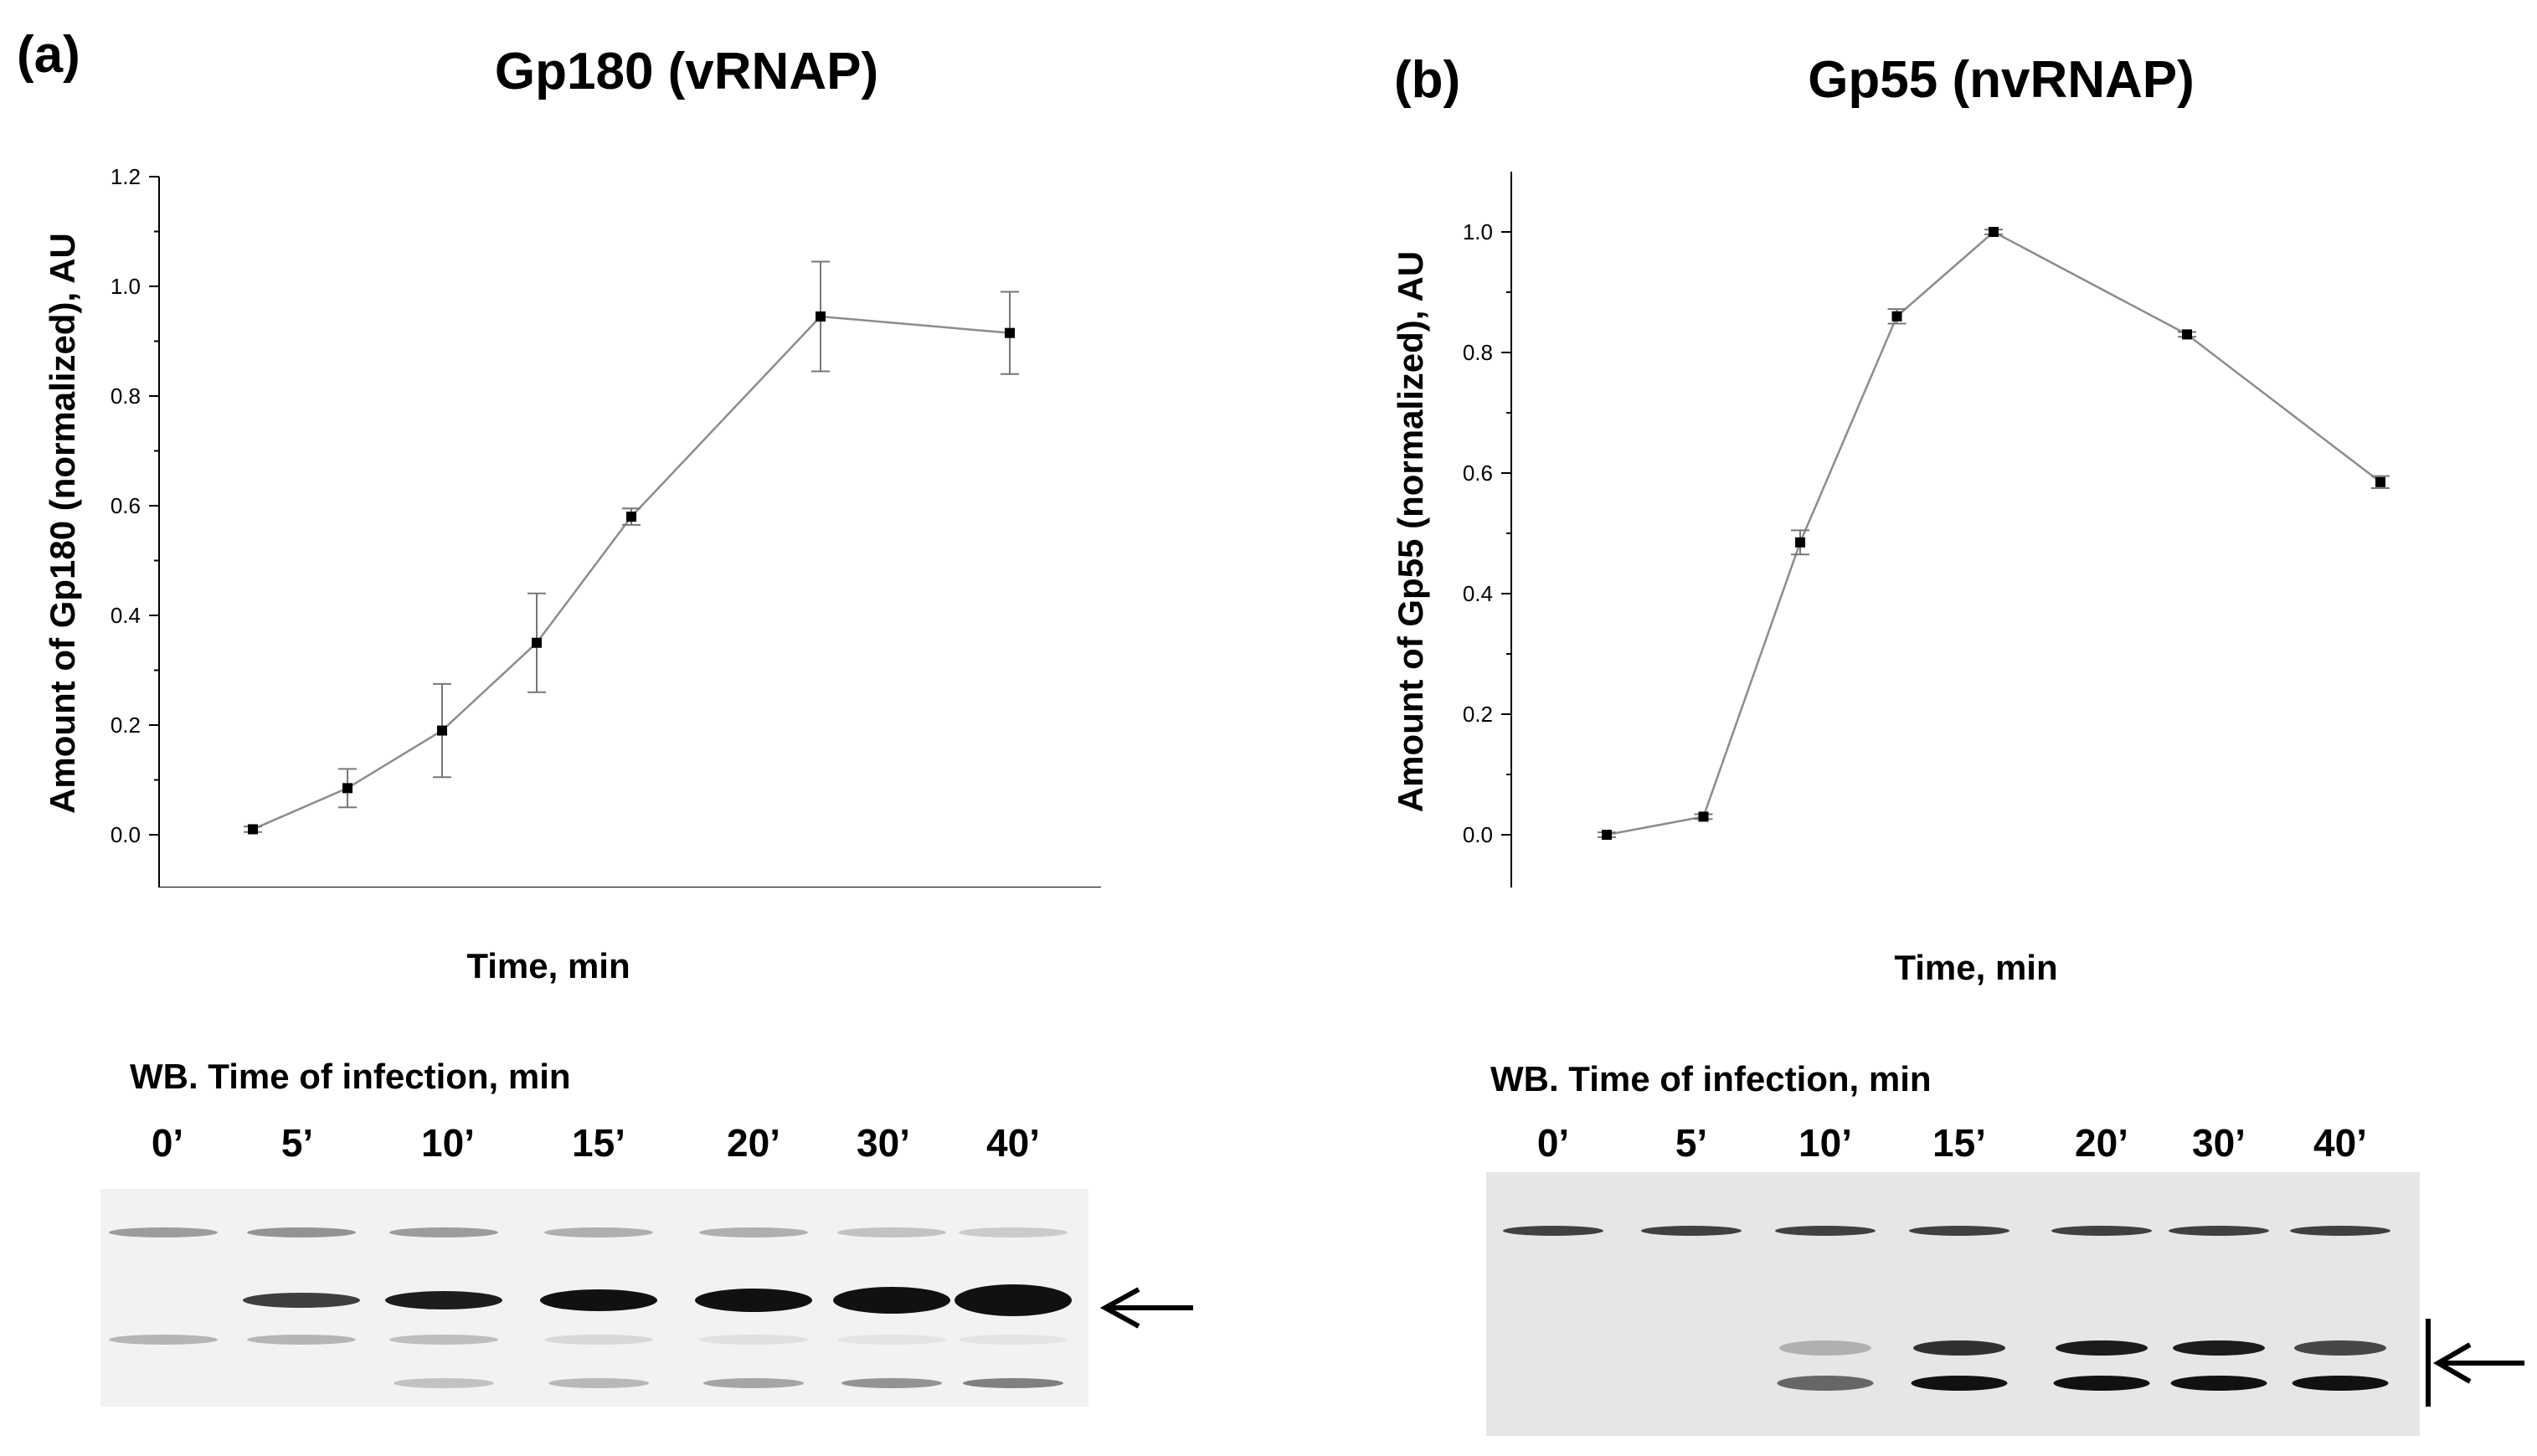 The width and height of the screenshot is (2537, 1456). Describe the element at coordinates (126, 176) in the screenshot. I see `y-tick-label: 1.2` at that location.